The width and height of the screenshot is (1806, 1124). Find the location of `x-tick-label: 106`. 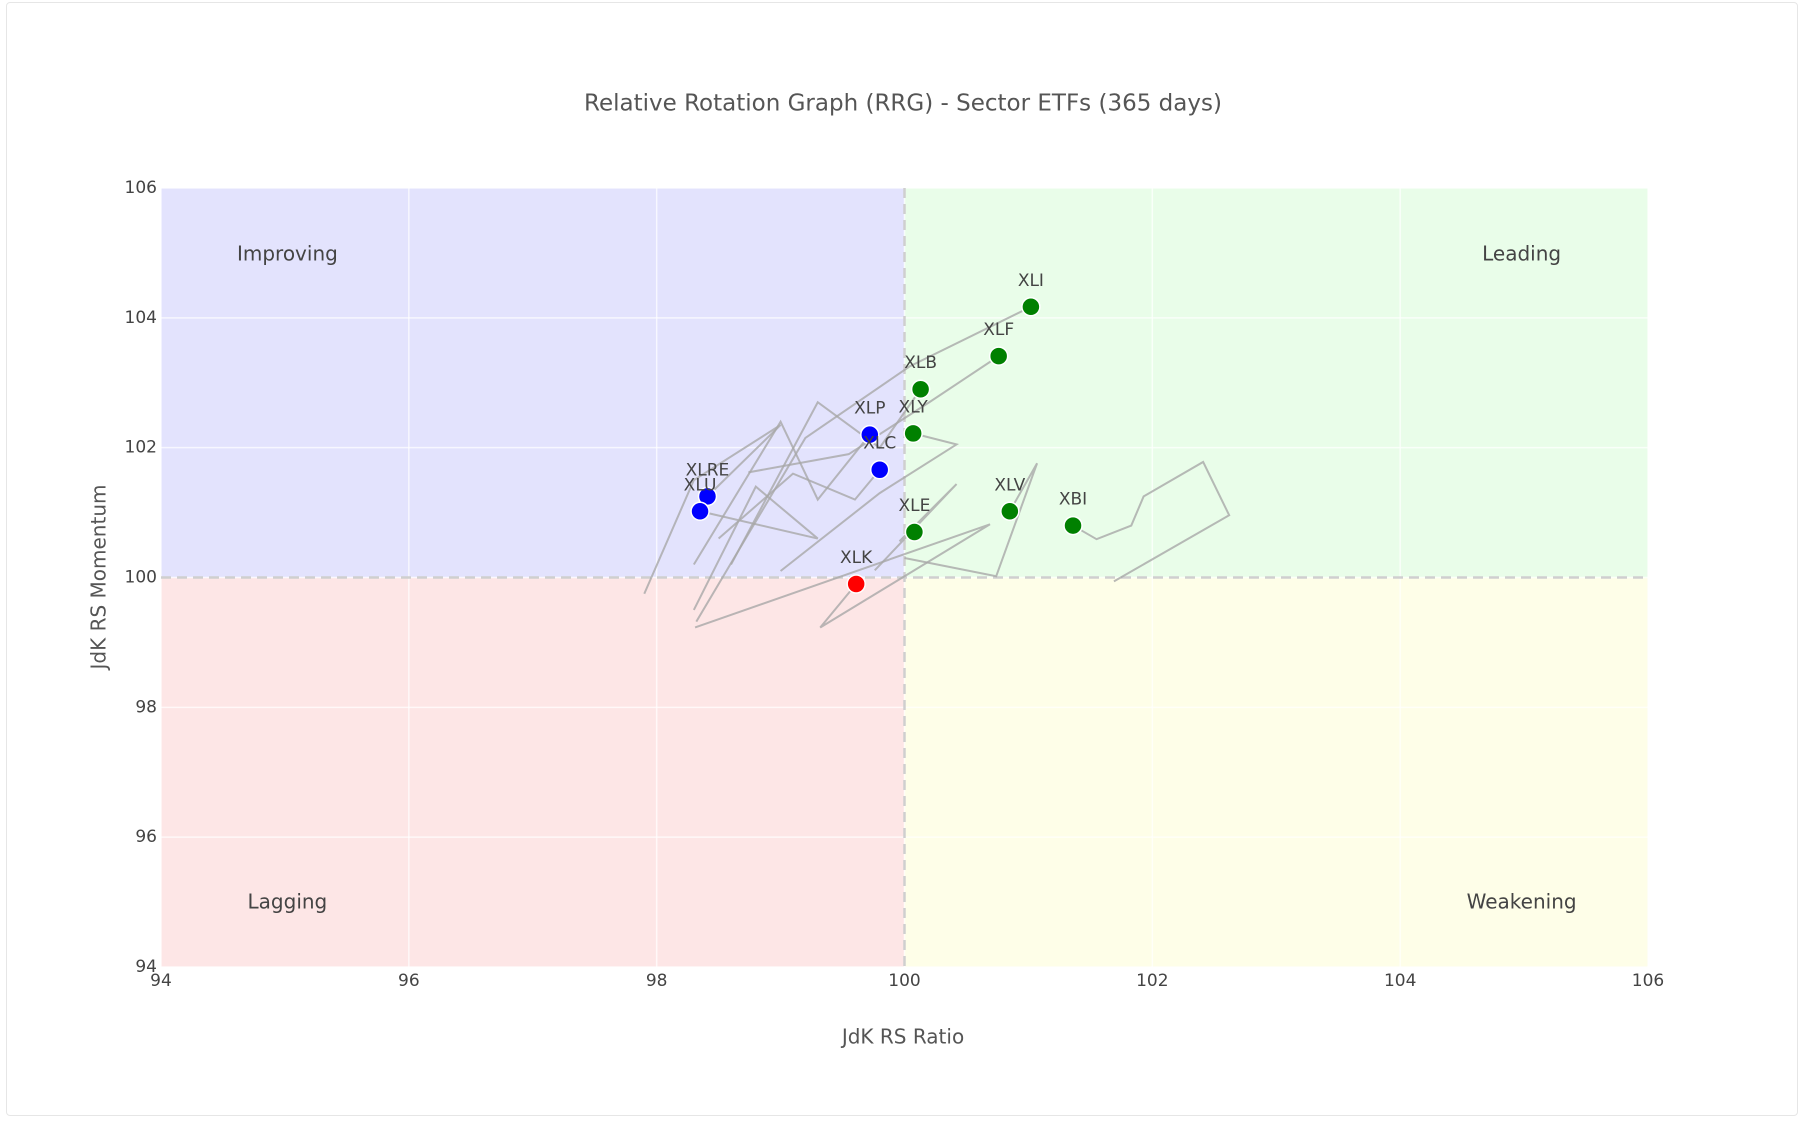

x-tick-label: 106 is located at coordinates (1648, 981).